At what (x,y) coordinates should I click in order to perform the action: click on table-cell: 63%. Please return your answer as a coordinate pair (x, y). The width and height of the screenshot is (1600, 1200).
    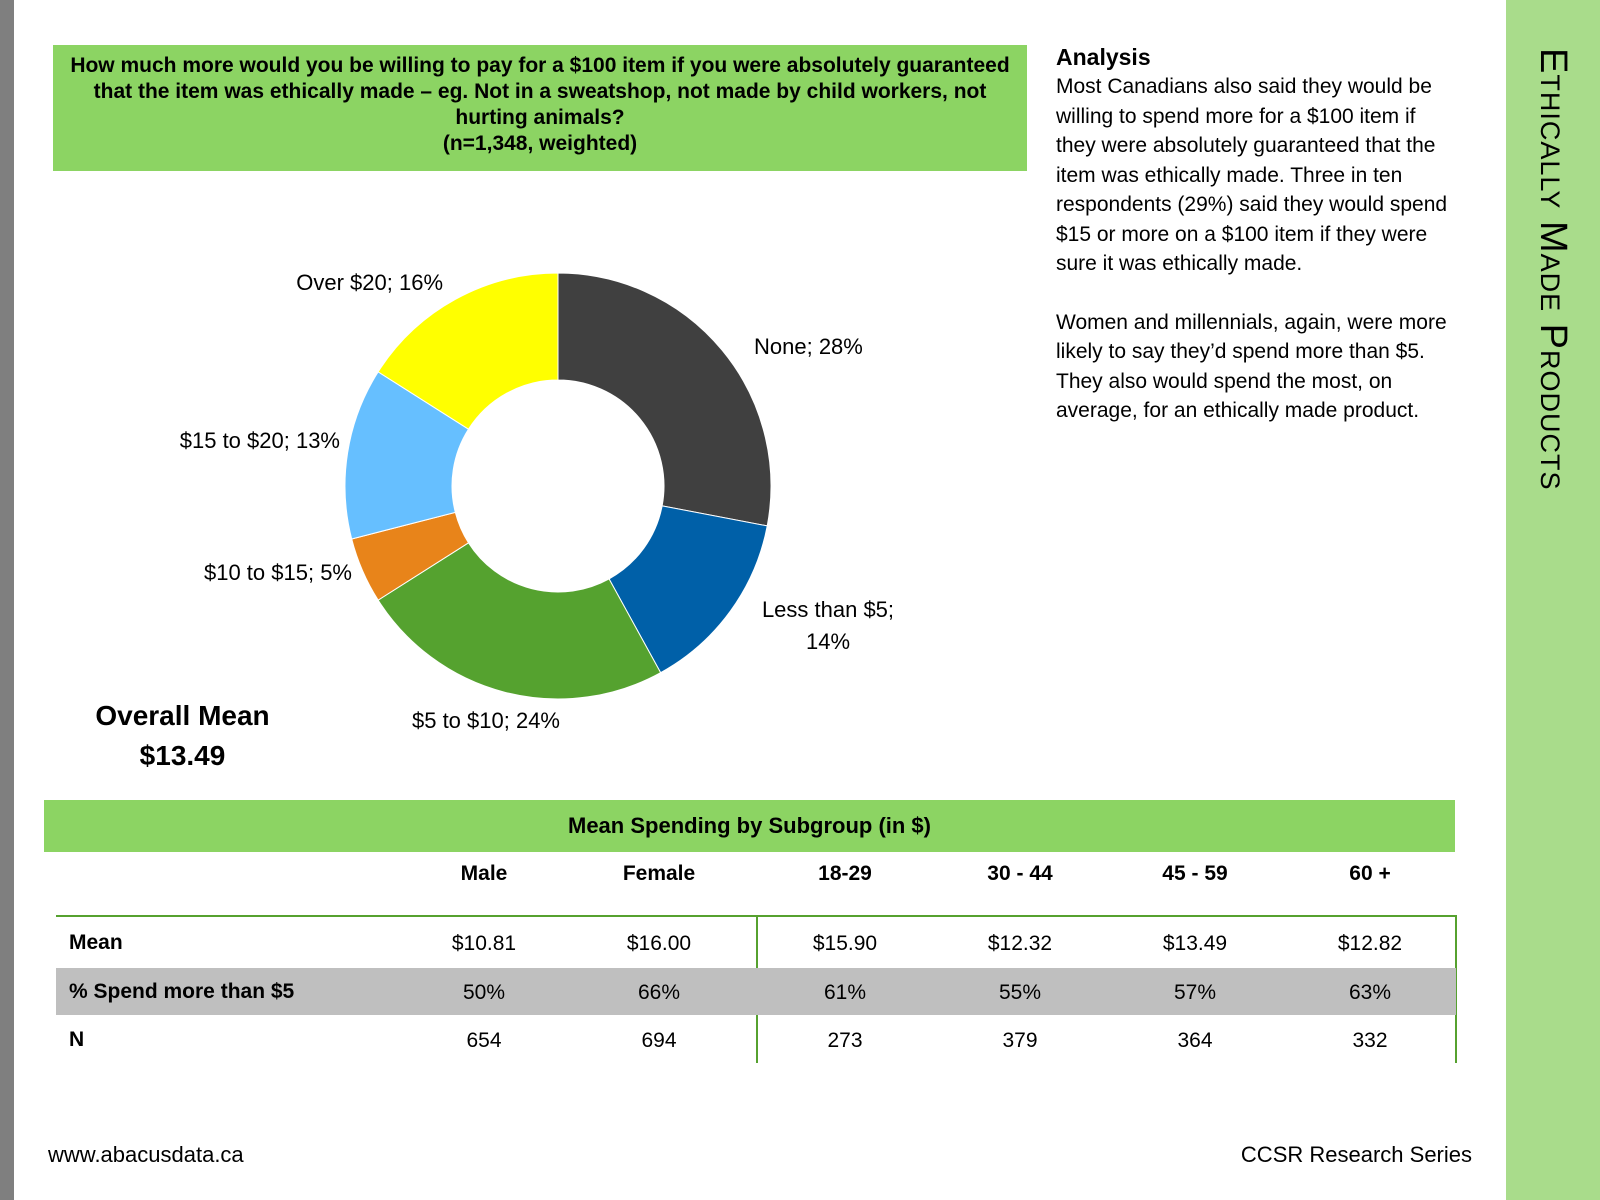
    Looking at the image, I should click on (1370, 992).